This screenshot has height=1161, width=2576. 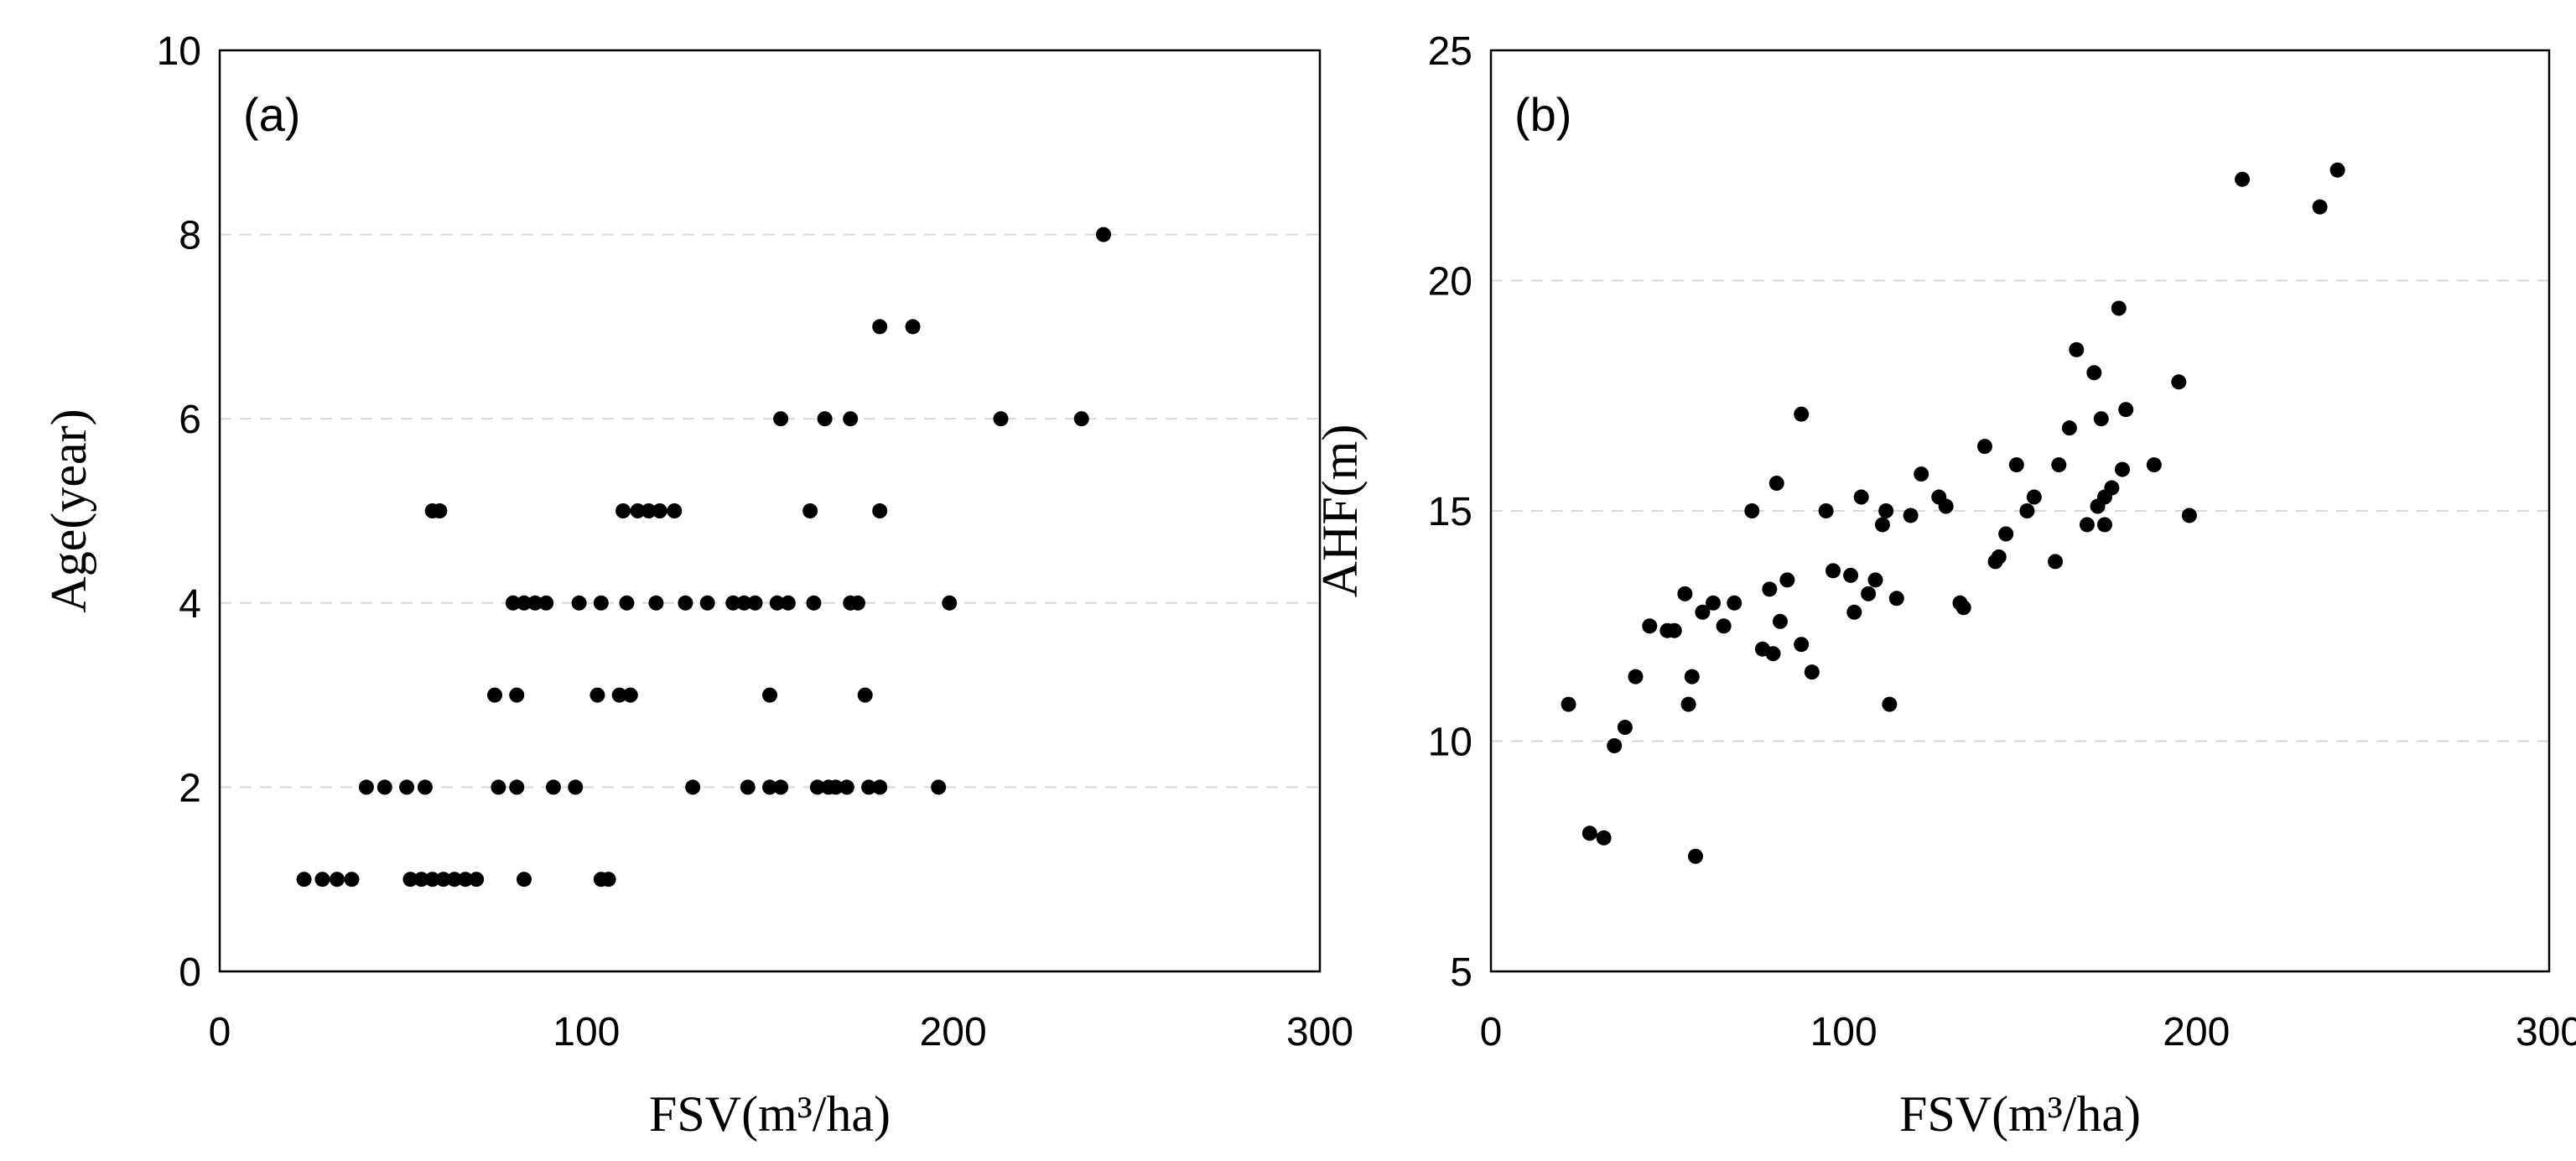 What do you see at coordinates (770, 1114) in the screenshot?
I see `x-axis-title: FSV(m³/ha)` at bounding box center [770, 1114].